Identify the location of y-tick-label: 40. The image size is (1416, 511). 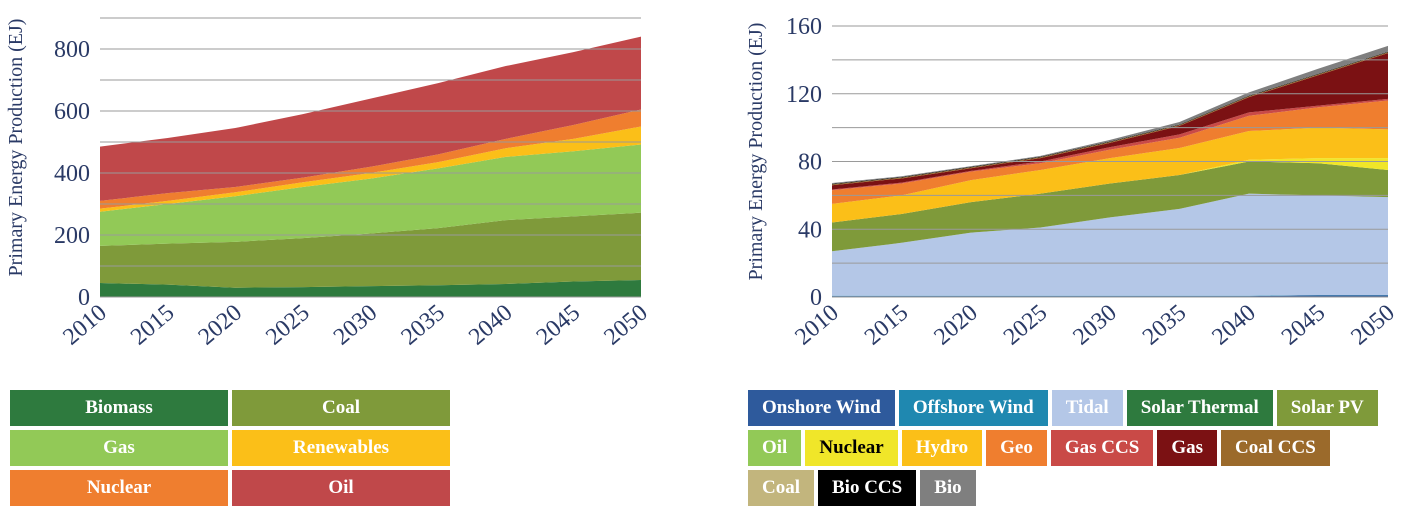
(810, 230).